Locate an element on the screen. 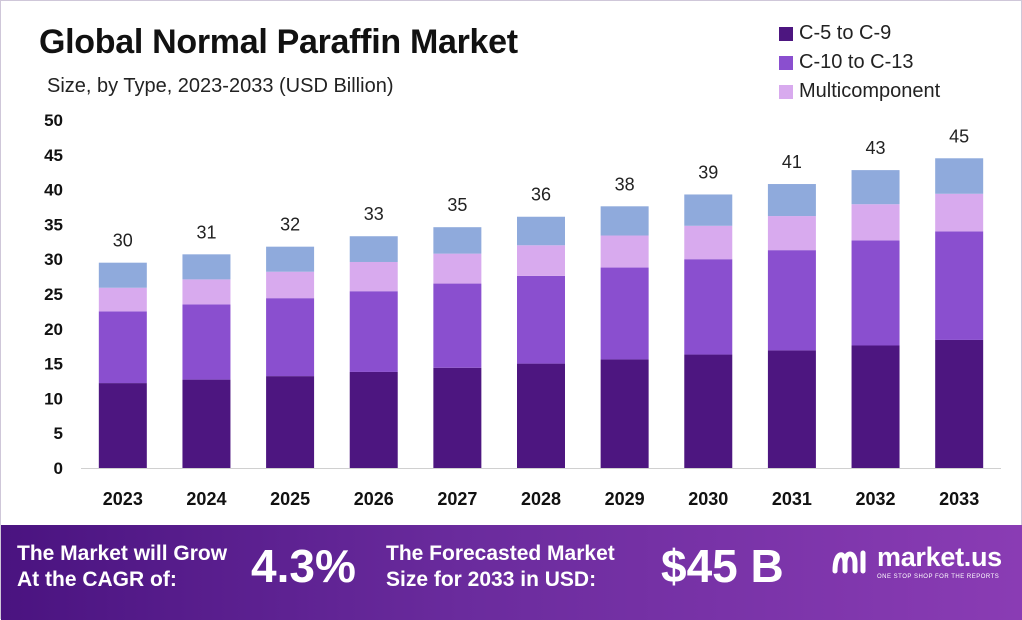 The height and width of the screenshot is (620, 1022). bar-segment-2032-multicomponent is located at coordinates (875, 222).